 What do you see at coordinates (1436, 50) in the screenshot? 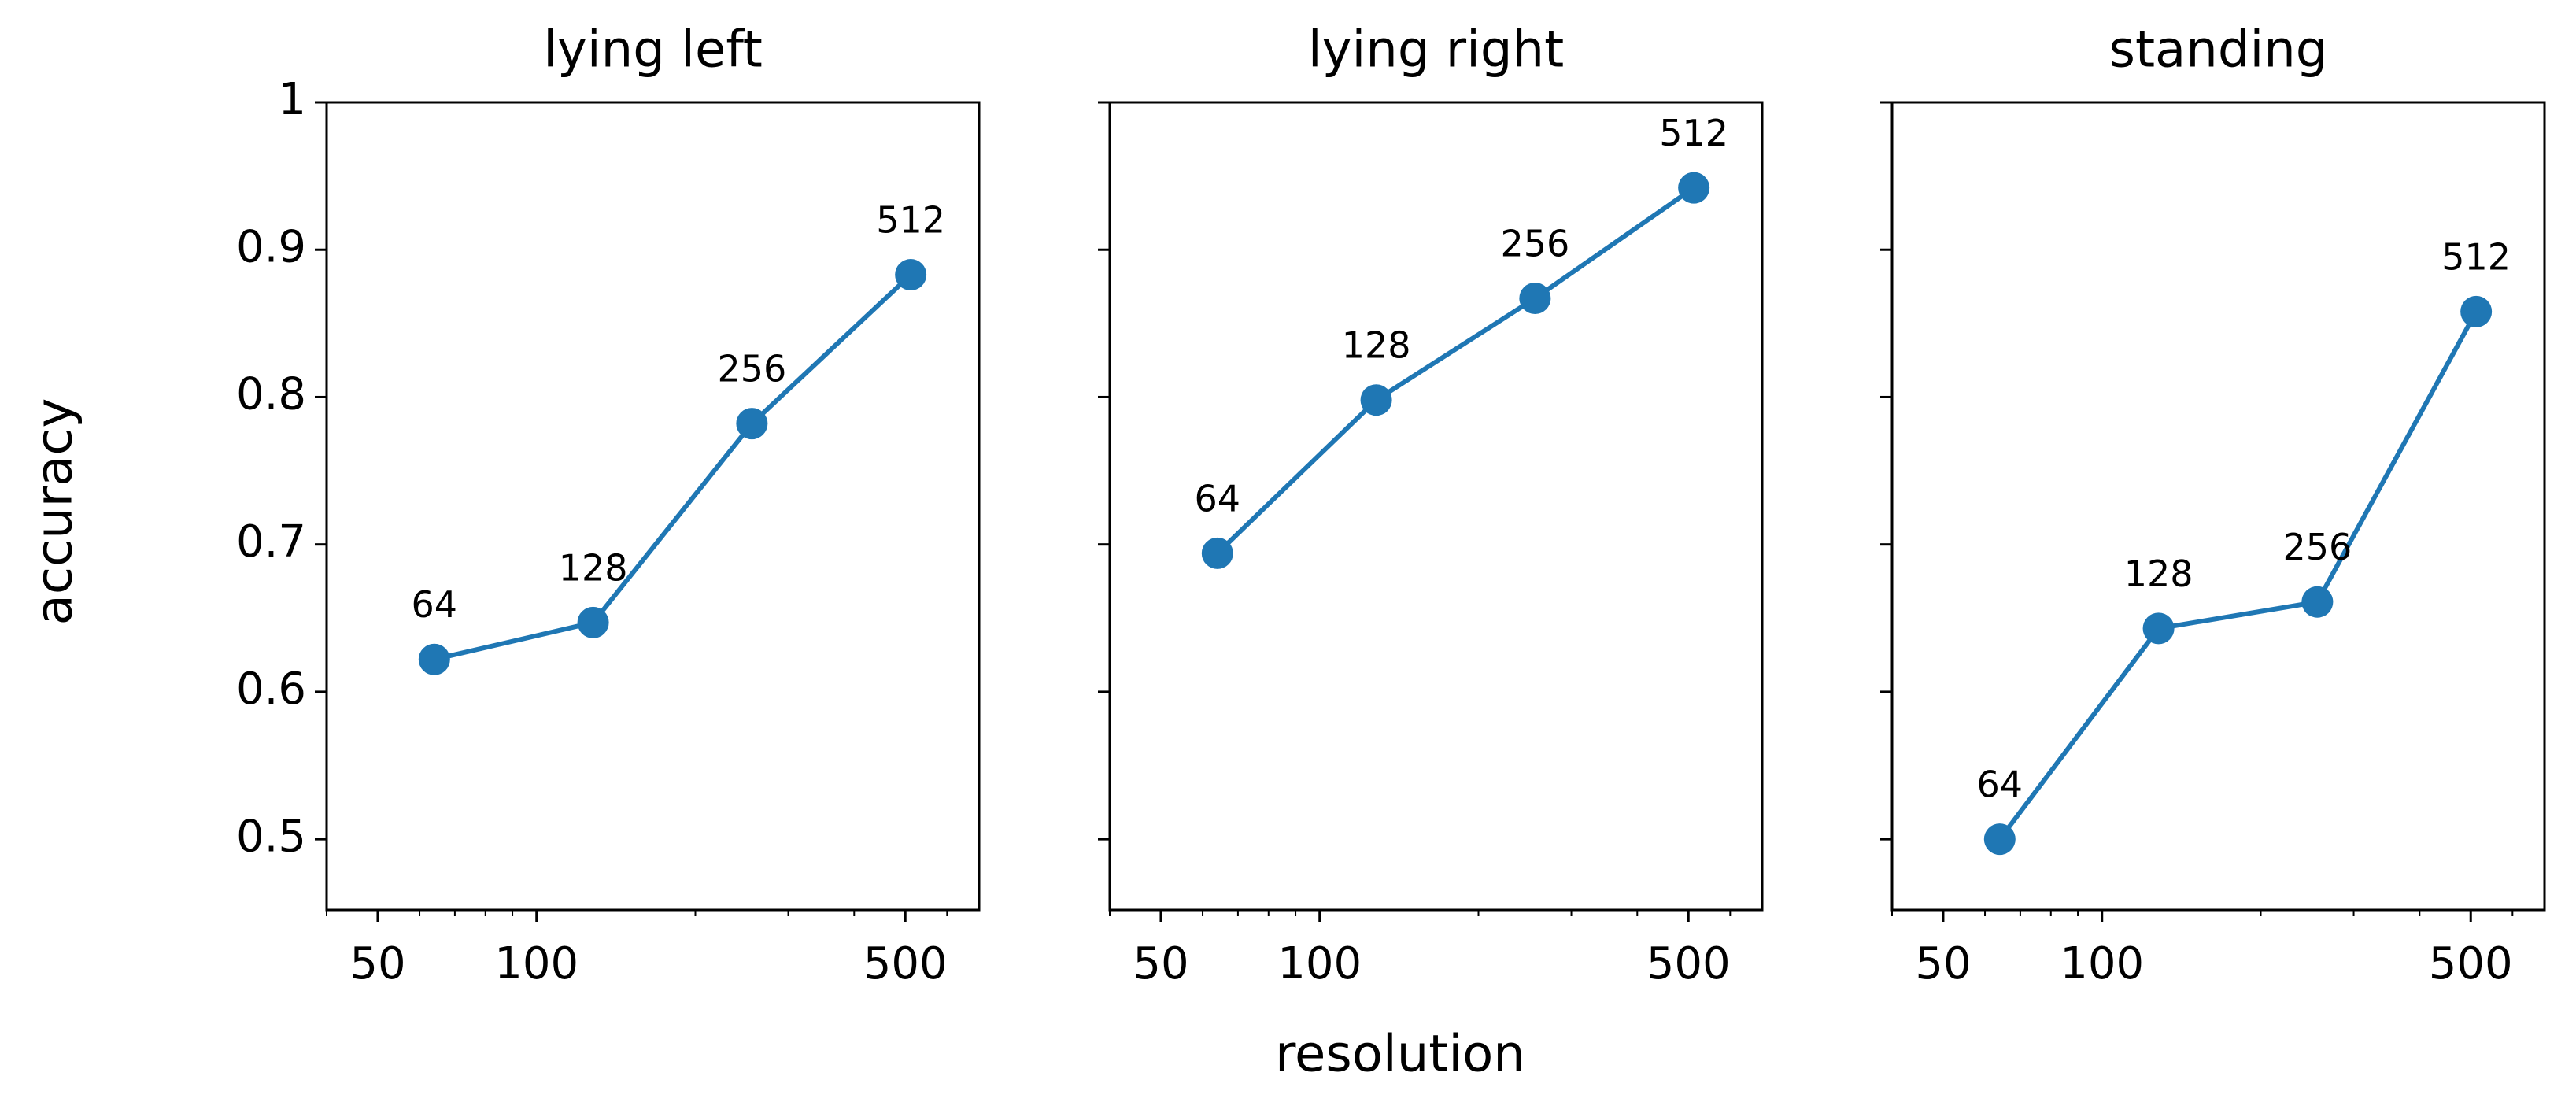
I see `panel-title: lying right` at bounding box center [1436, 50].